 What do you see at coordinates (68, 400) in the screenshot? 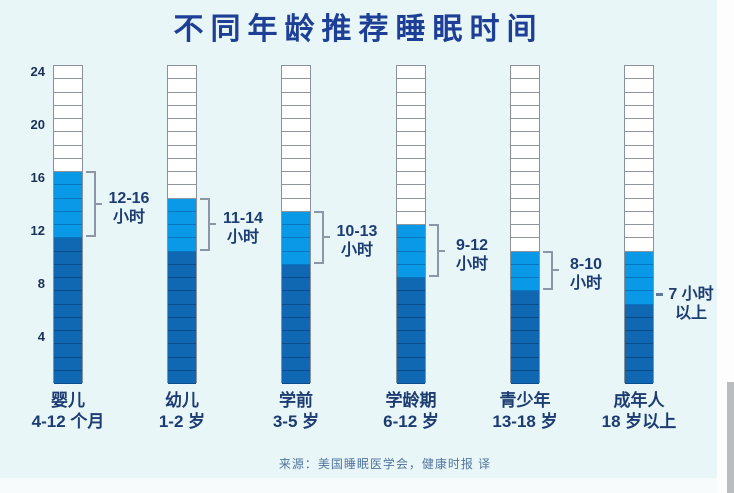
I see `group-name: 婴儿` at bounding box center [68, 400].